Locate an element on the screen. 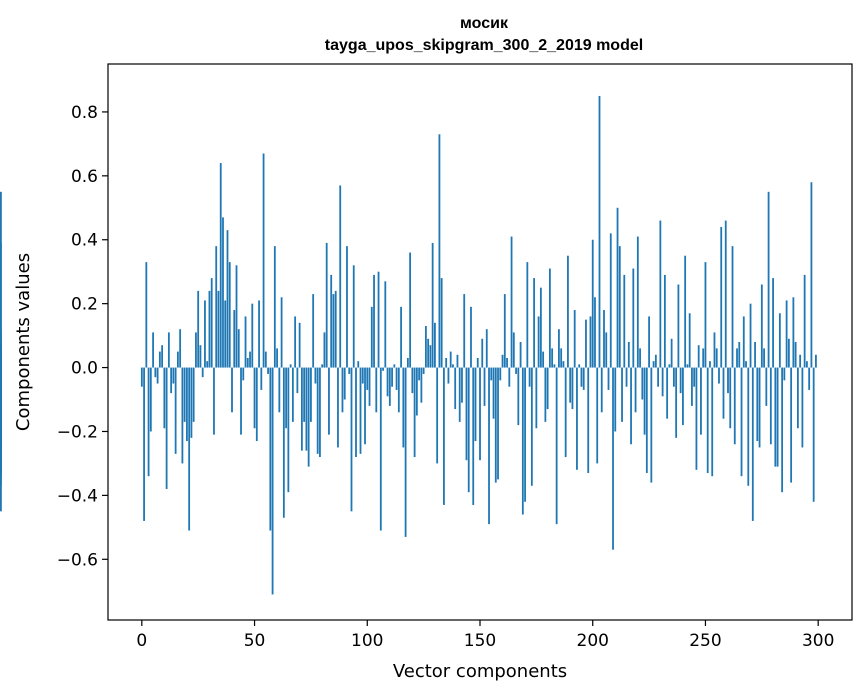 Image resolution: width=867 pixels, height=696 pixels. y-tick-label: 0.8 is located at coordinates (84, 113).